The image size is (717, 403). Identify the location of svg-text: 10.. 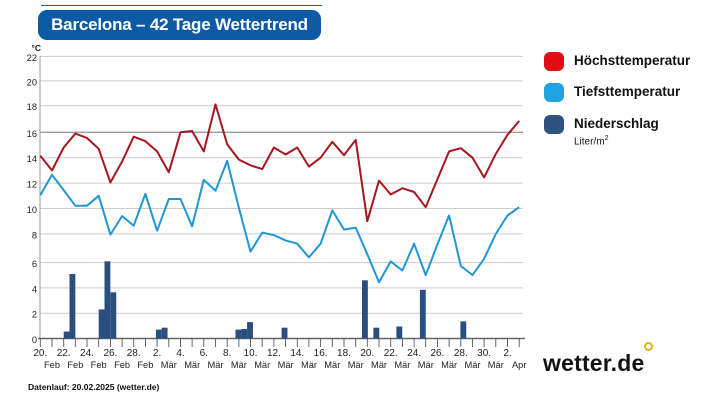
(251, 353).